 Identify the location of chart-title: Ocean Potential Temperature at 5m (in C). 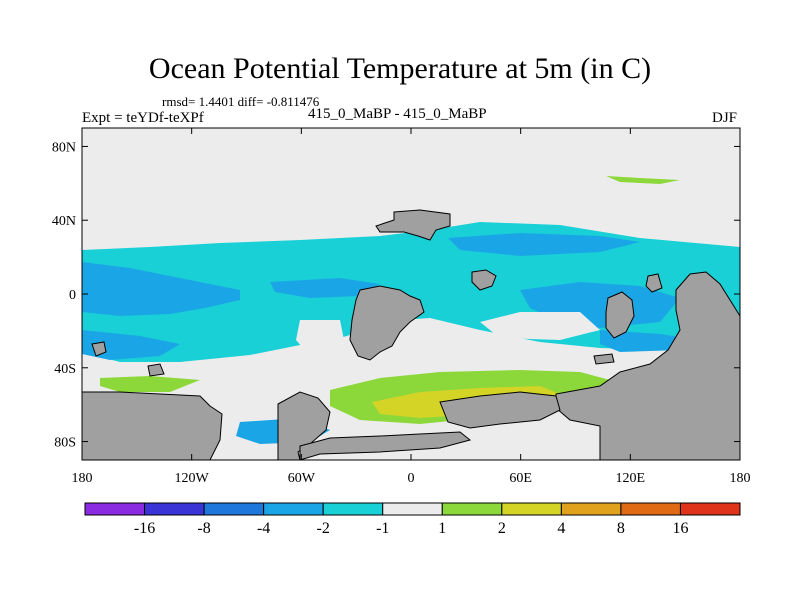
(400, 68).